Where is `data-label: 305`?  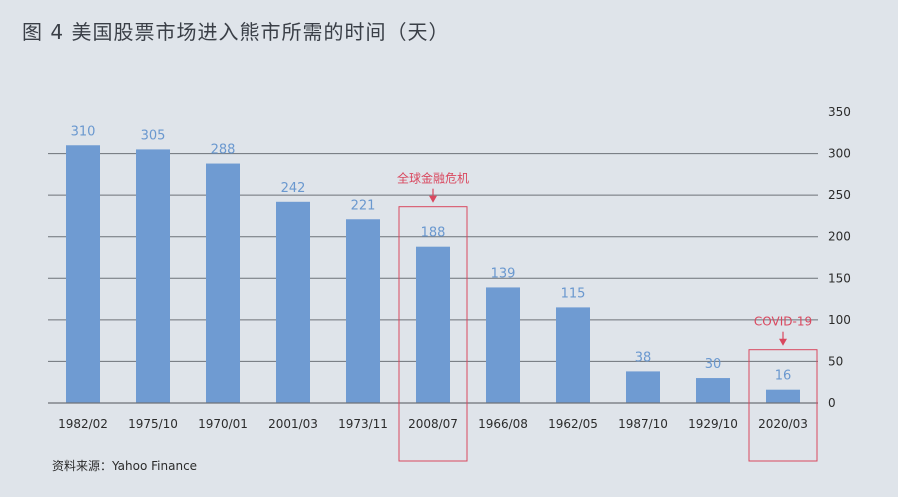
data-label: 305 is located at coordinates (153, 135).